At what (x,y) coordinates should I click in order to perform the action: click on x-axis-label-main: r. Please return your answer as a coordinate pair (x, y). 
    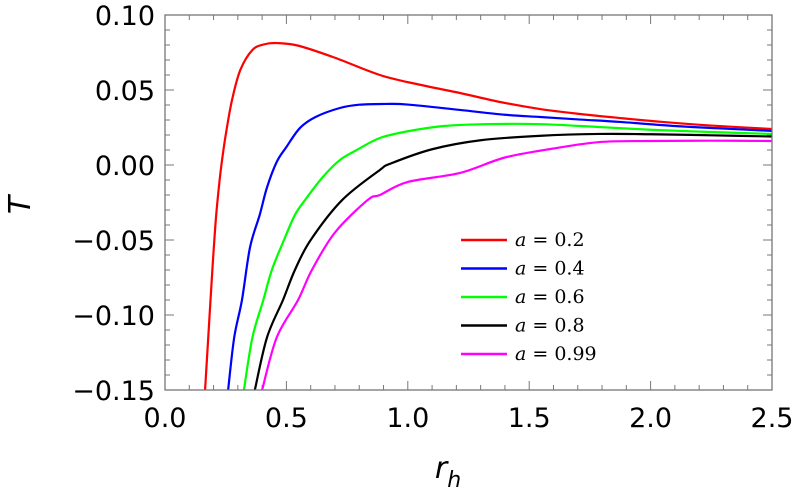
    Looking at the image, I should click on (442, 468).